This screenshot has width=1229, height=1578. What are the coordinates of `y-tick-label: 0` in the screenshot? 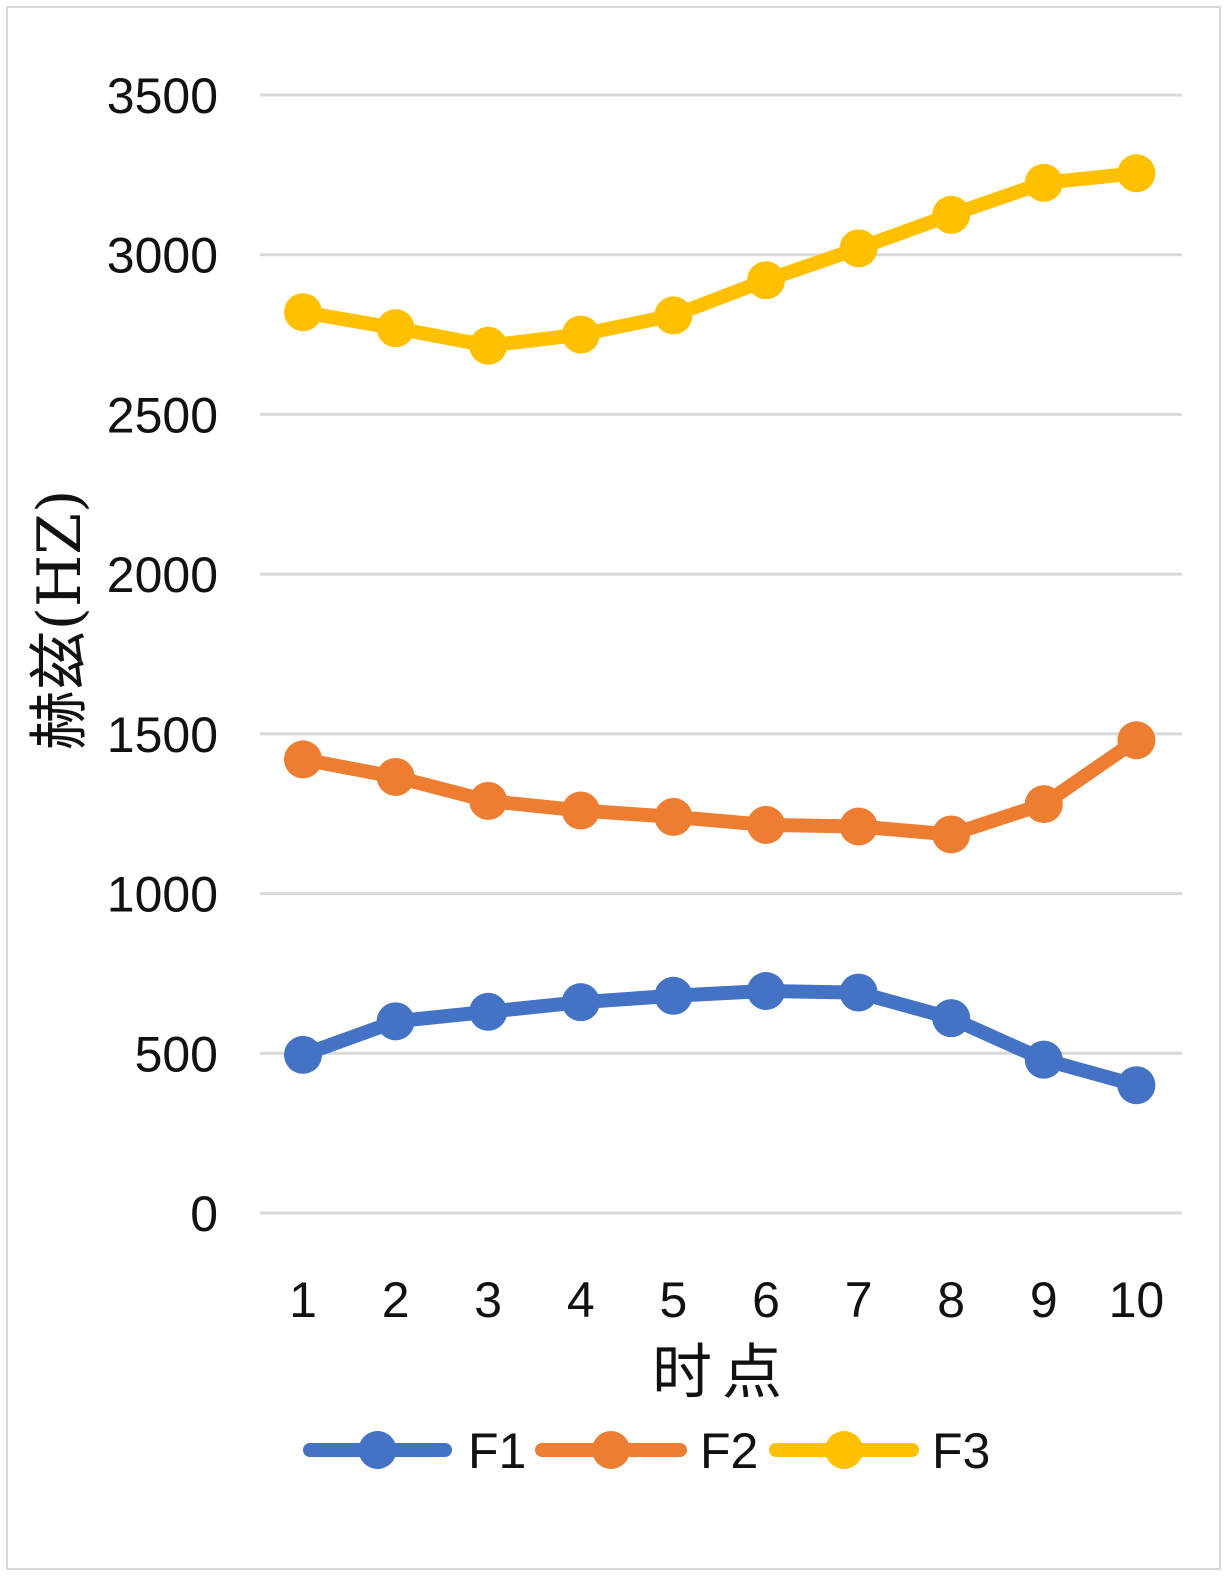 It's located at (204, 1214).